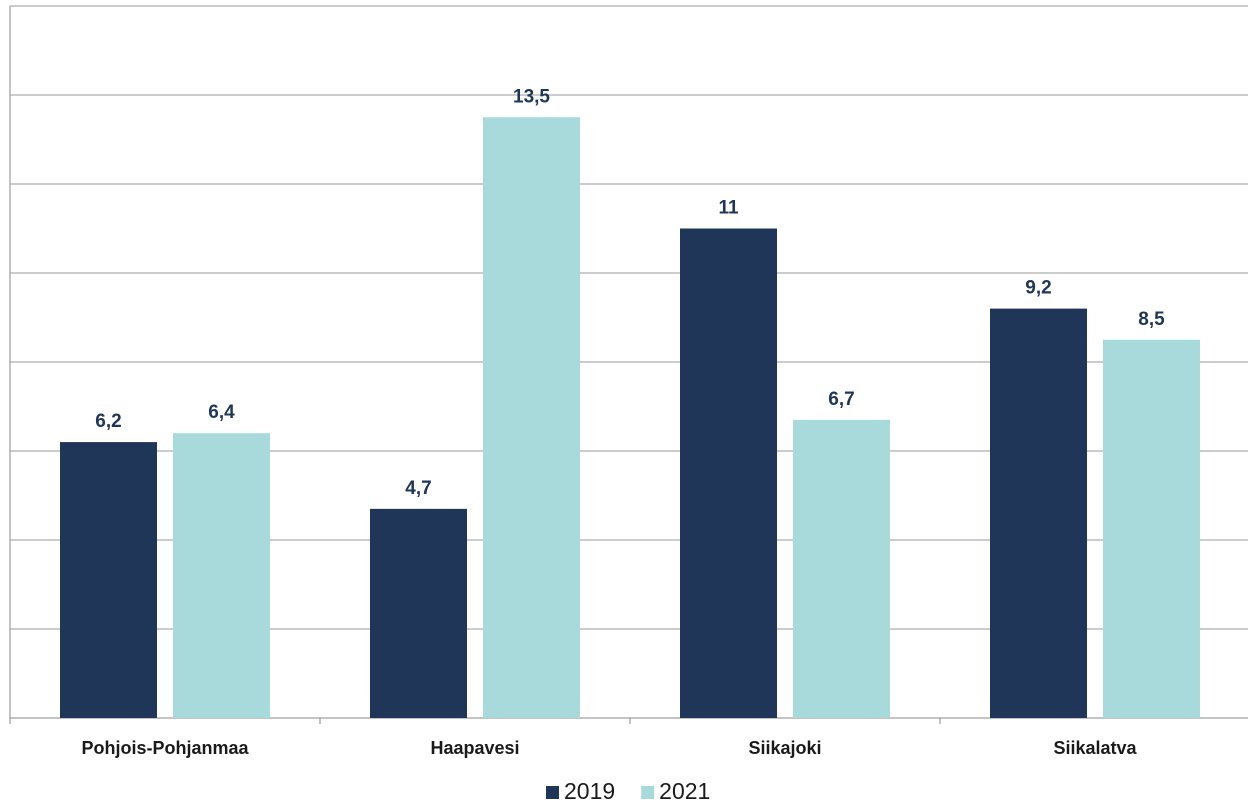 This screenshot has width=1248, height=803. What do you see at coordinates (1038, 288) in the screenshot?
I see `value-label: 9,2` at bounding box center [1038, 288].